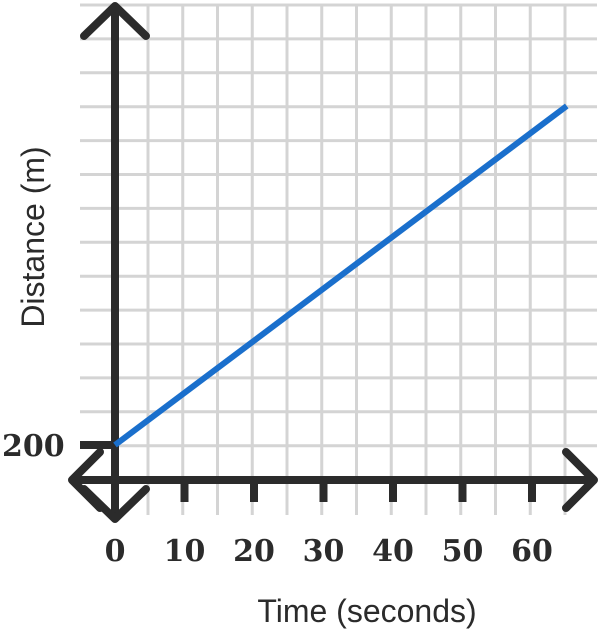 Image resolution: width=600 pixels, height=635 pixels. I want to click on x-tick-label: 30, so click(324, 551).